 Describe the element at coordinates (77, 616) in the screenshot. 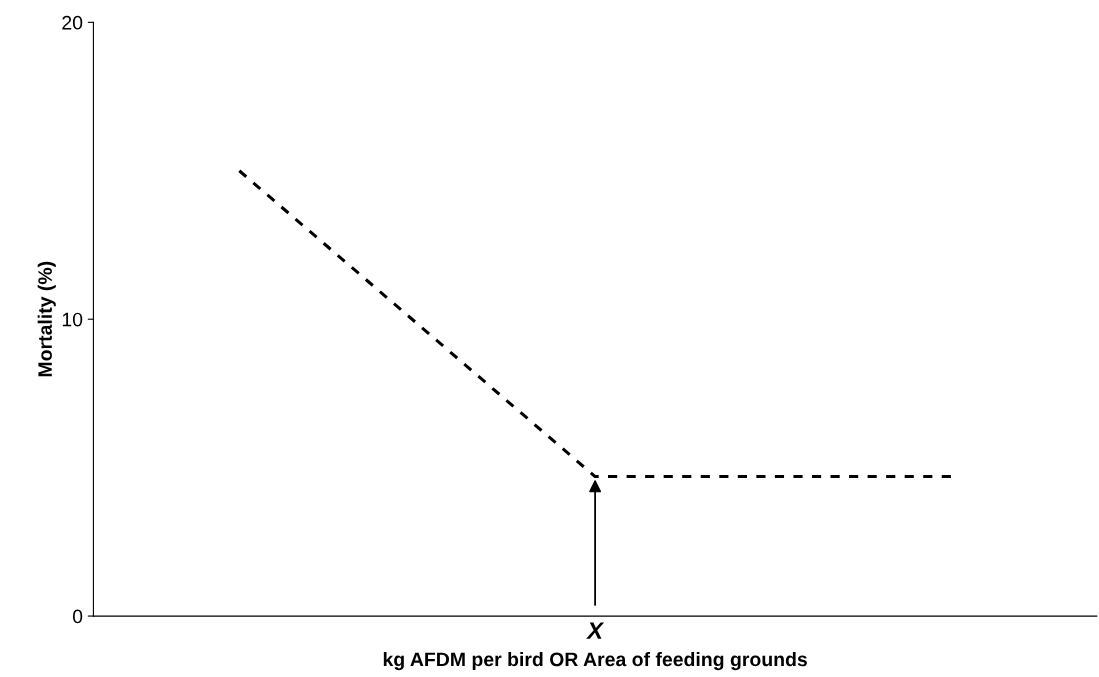

I see `y-tick-label: 0` at that location.